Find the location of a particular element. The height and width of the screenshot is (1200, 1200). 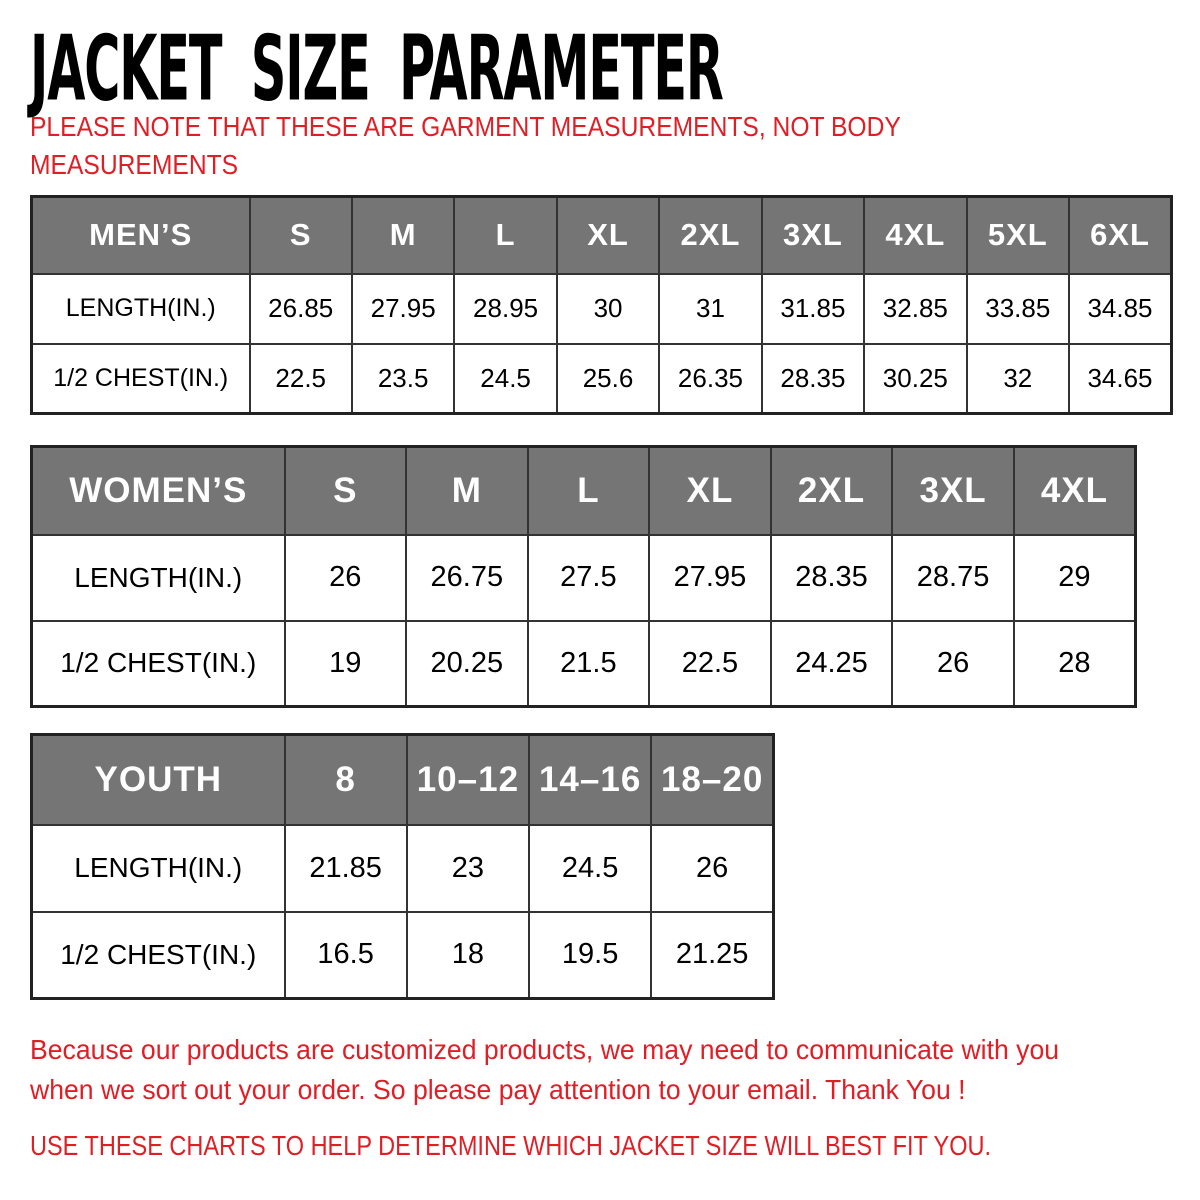

table-row: 1/2 CHEST(IN.) 16.5 18 19.5 21.25 is located at coordinates (402, 955).